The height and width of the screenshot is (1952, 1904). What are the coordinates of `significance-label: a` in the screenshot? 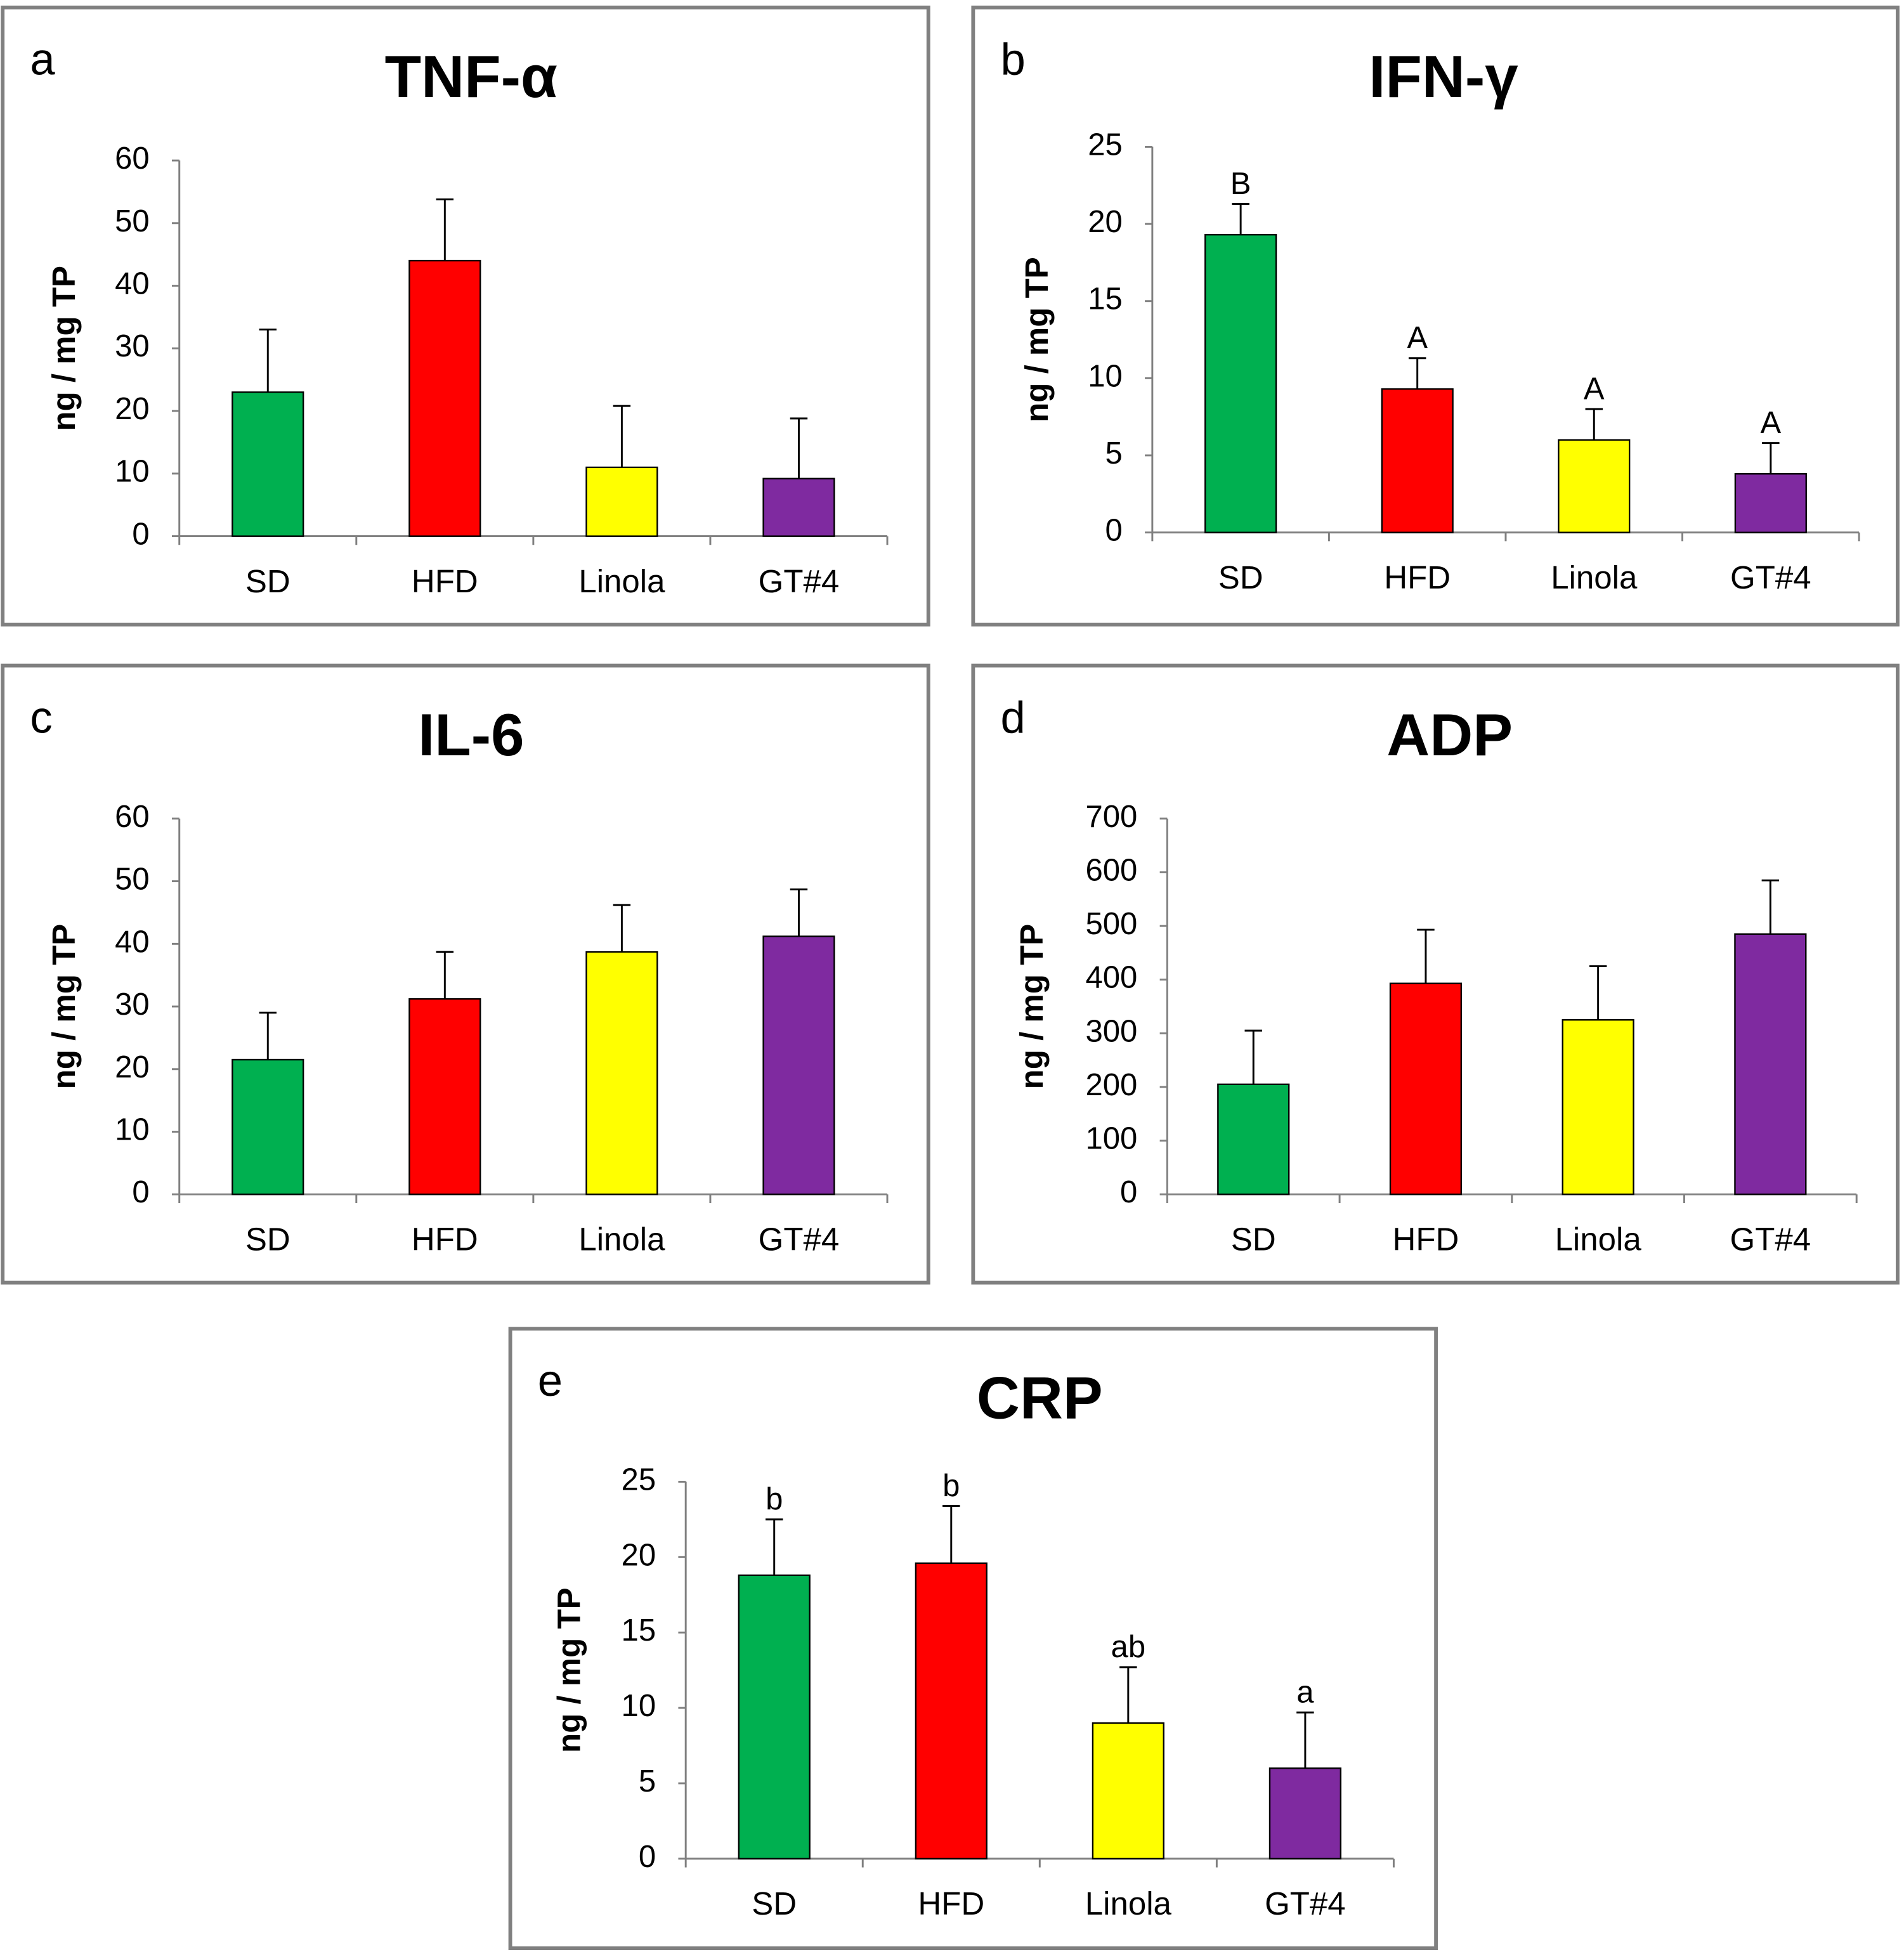 It's located at (1305, 1692).